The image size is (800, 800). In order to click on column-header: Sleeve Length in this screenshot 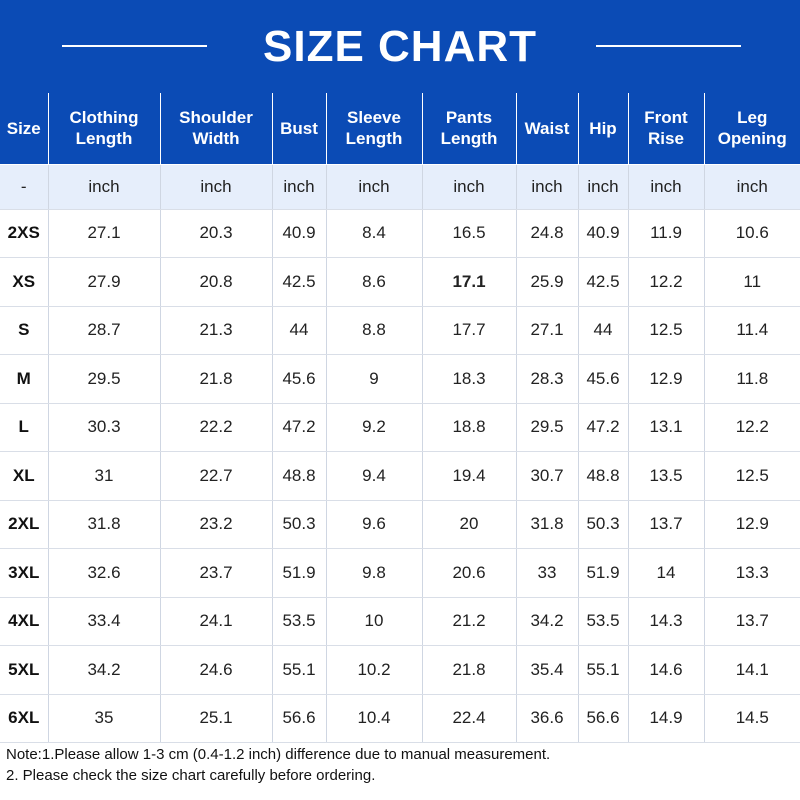, I will do `click(374, 129)`.